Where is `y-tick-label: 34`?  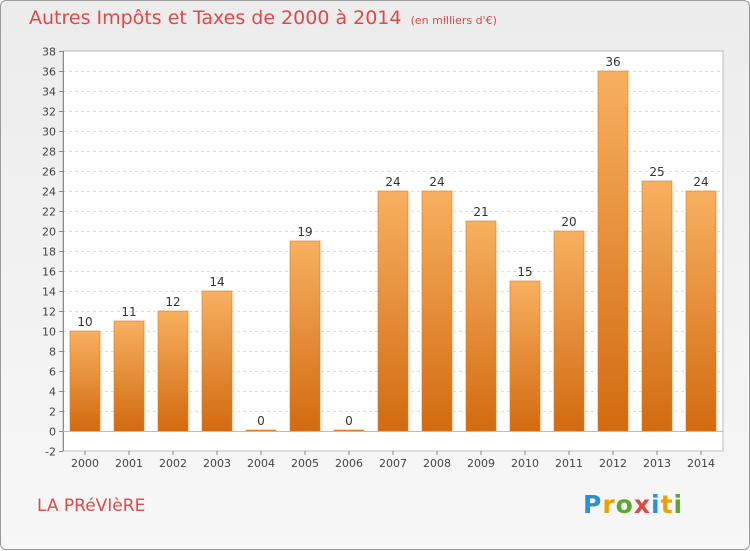
y-tick-label: 34 is located at coordinates (49, 92).